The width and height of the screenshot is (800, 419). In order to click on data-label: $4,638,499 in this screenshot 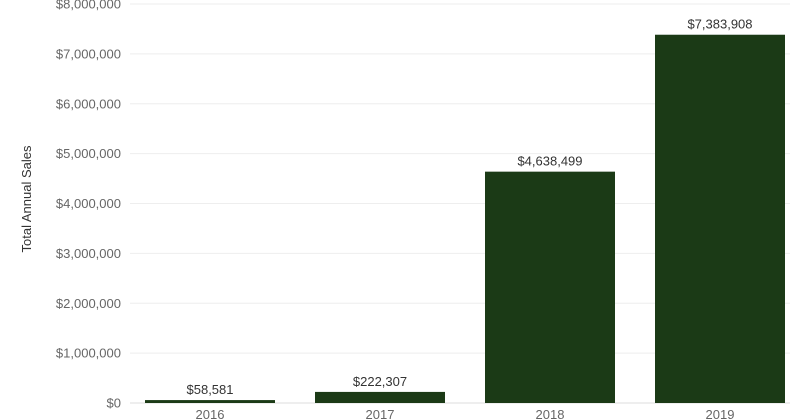, I will do `click(549, 161)`.